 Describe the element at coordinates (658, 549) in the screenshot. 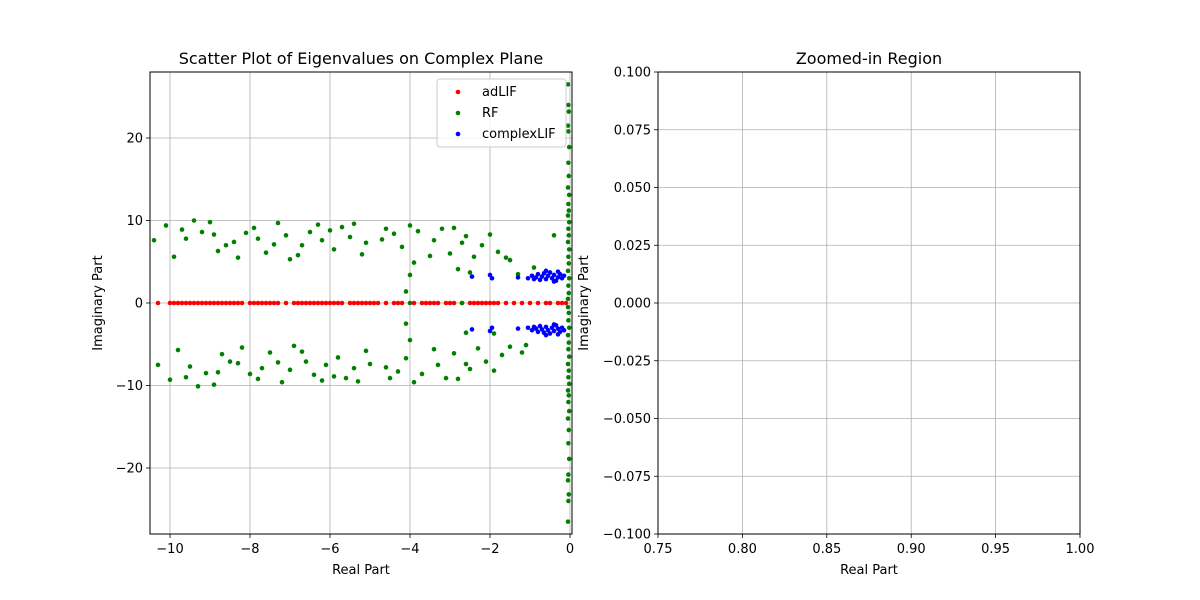

I see `zoom-x-tick-label: 0.75` at that location.